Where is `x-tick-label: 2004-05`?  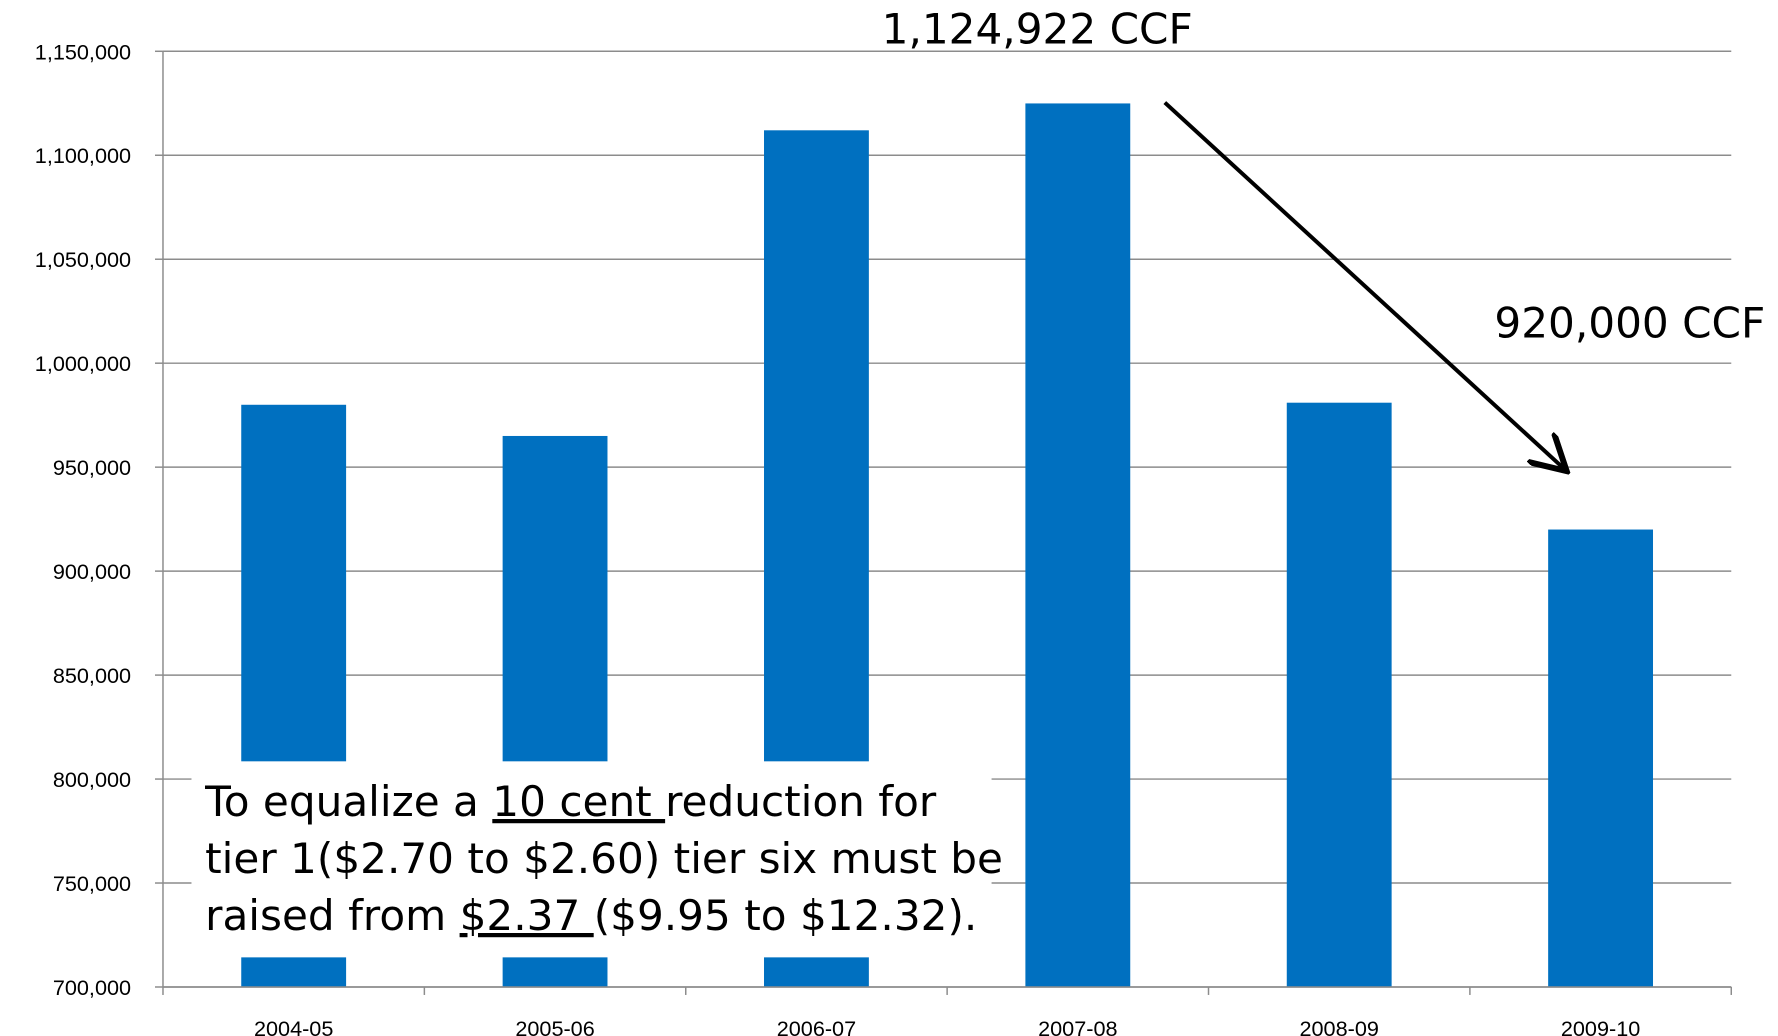 x-tick-label: 2004-05 is located at coordinates (293, 1026).